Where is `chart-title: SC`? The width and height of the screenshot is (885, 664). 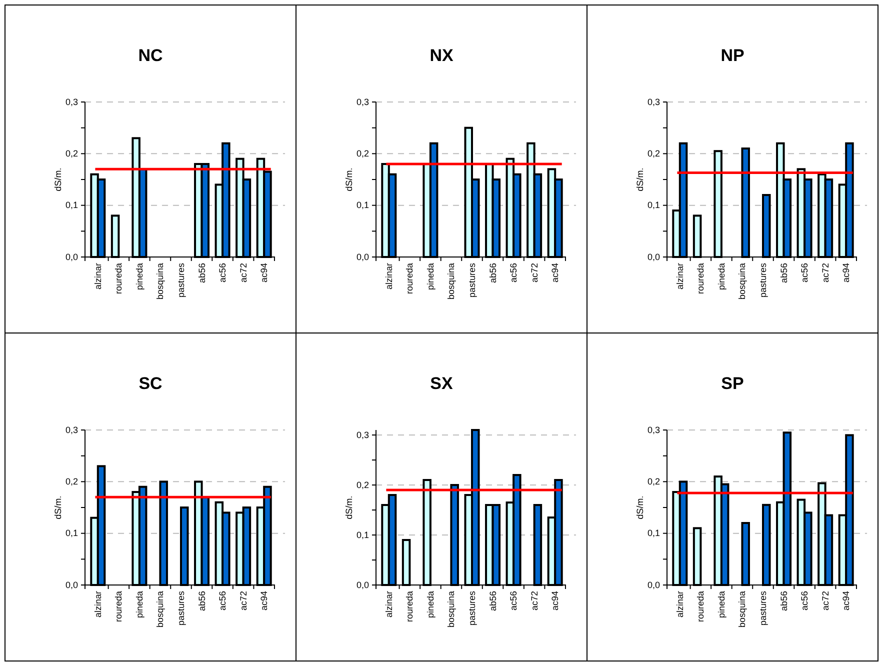 chart-title: SC is located at coordinates (150, 383).